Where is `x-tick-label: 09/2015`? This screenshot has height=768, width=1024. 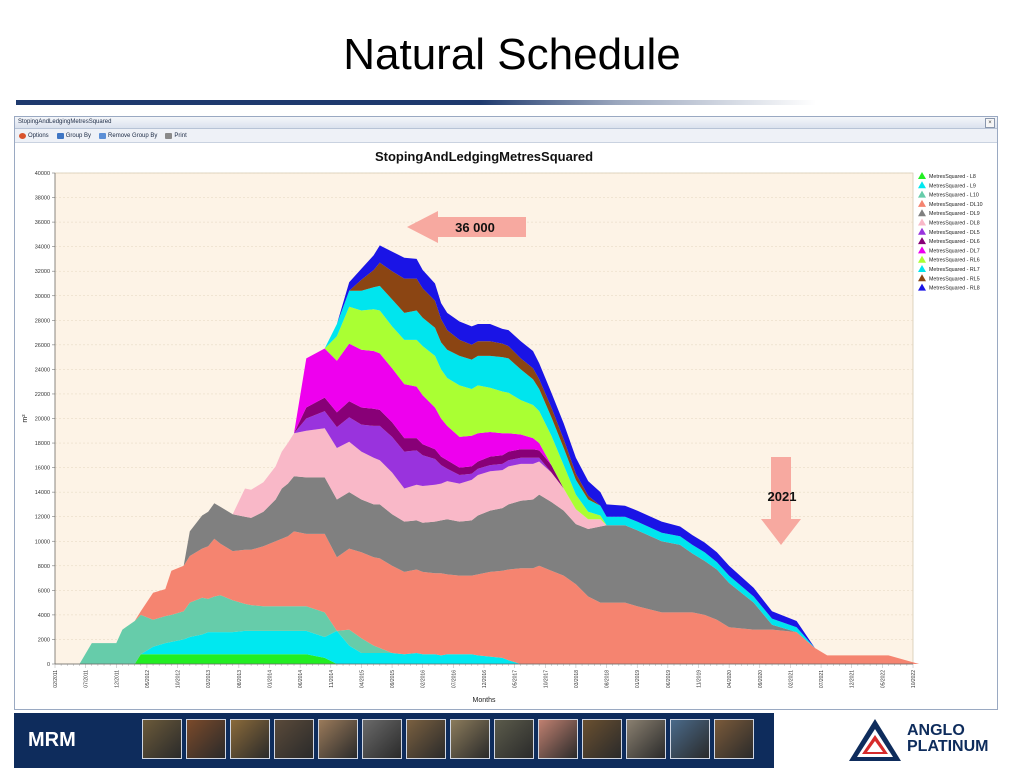 x-tick-label: 09/2015 is located at coordinates (393, 679).